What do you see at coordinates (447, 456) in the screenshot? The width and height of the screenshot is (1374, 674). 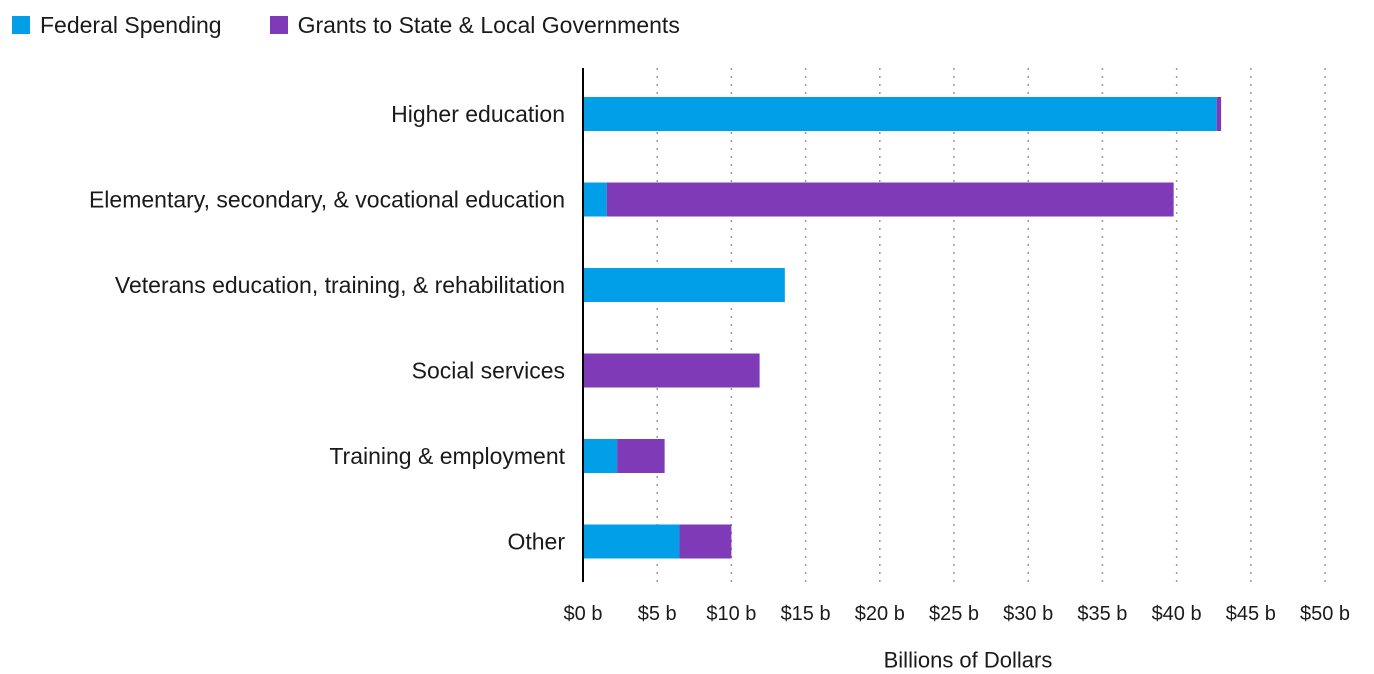 I see `category-label-4: Training & employment` at bounding box center [447, 456].